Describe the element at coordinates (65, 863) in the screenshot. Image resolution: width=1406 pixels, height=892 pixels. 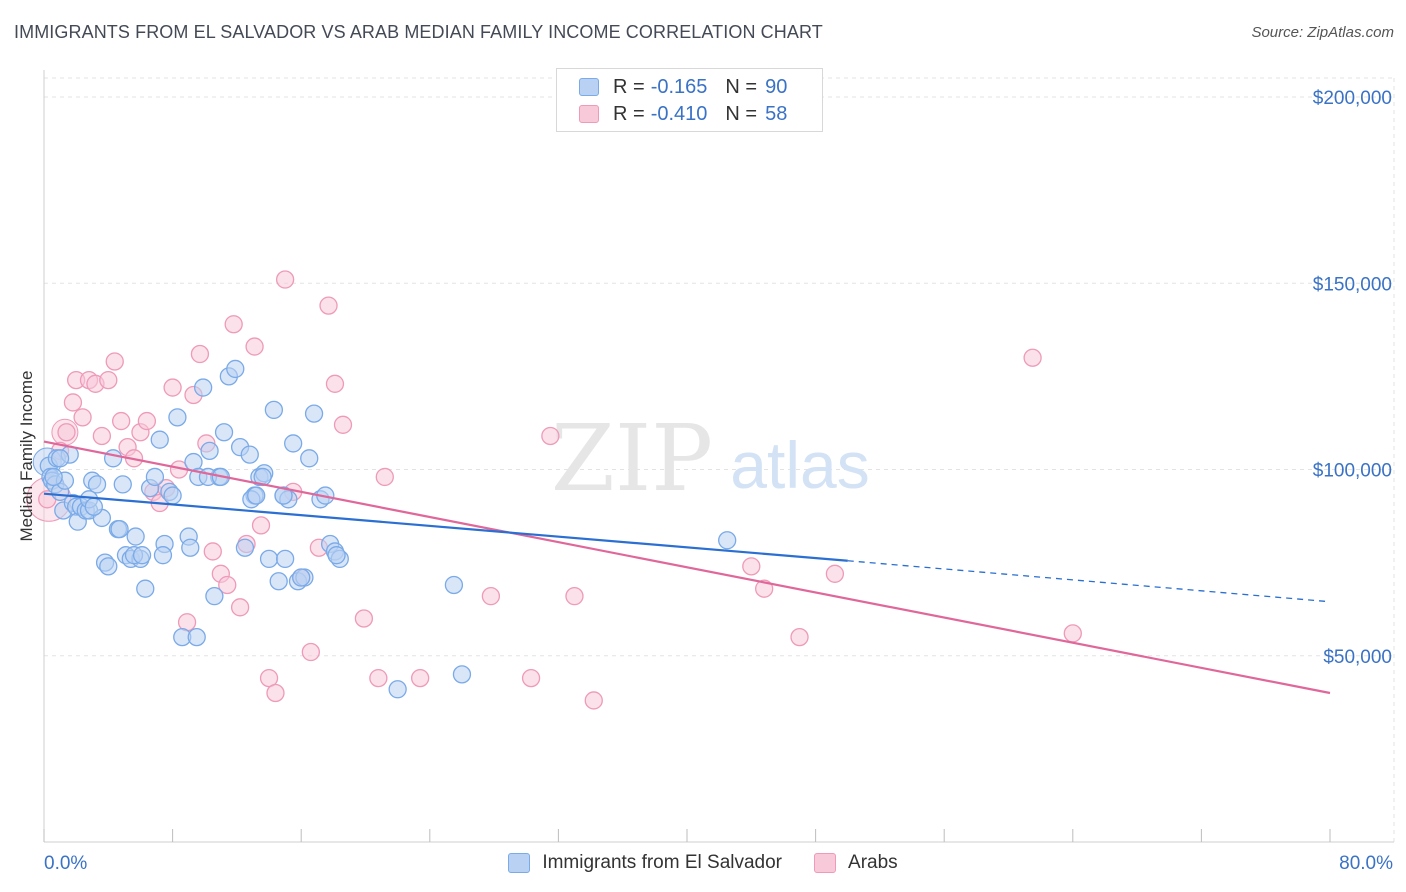
I see `x-tick-label: 0.0%` at that location.